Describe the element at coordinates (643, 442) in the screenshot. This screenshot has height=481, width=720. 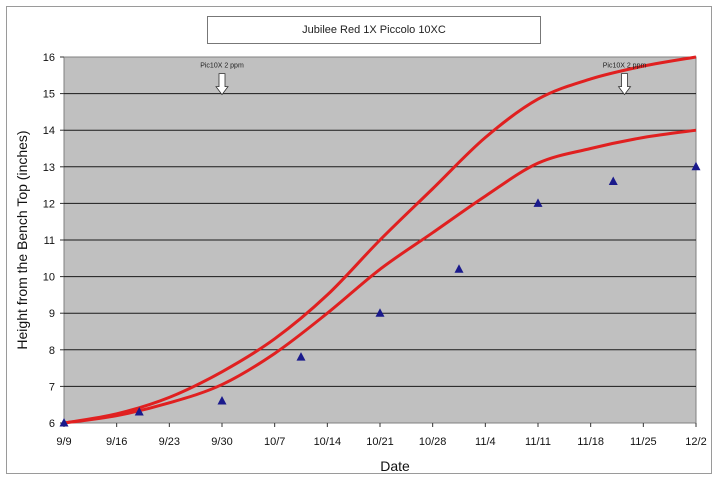
I see `x-tick-label: 11/25` at that location.